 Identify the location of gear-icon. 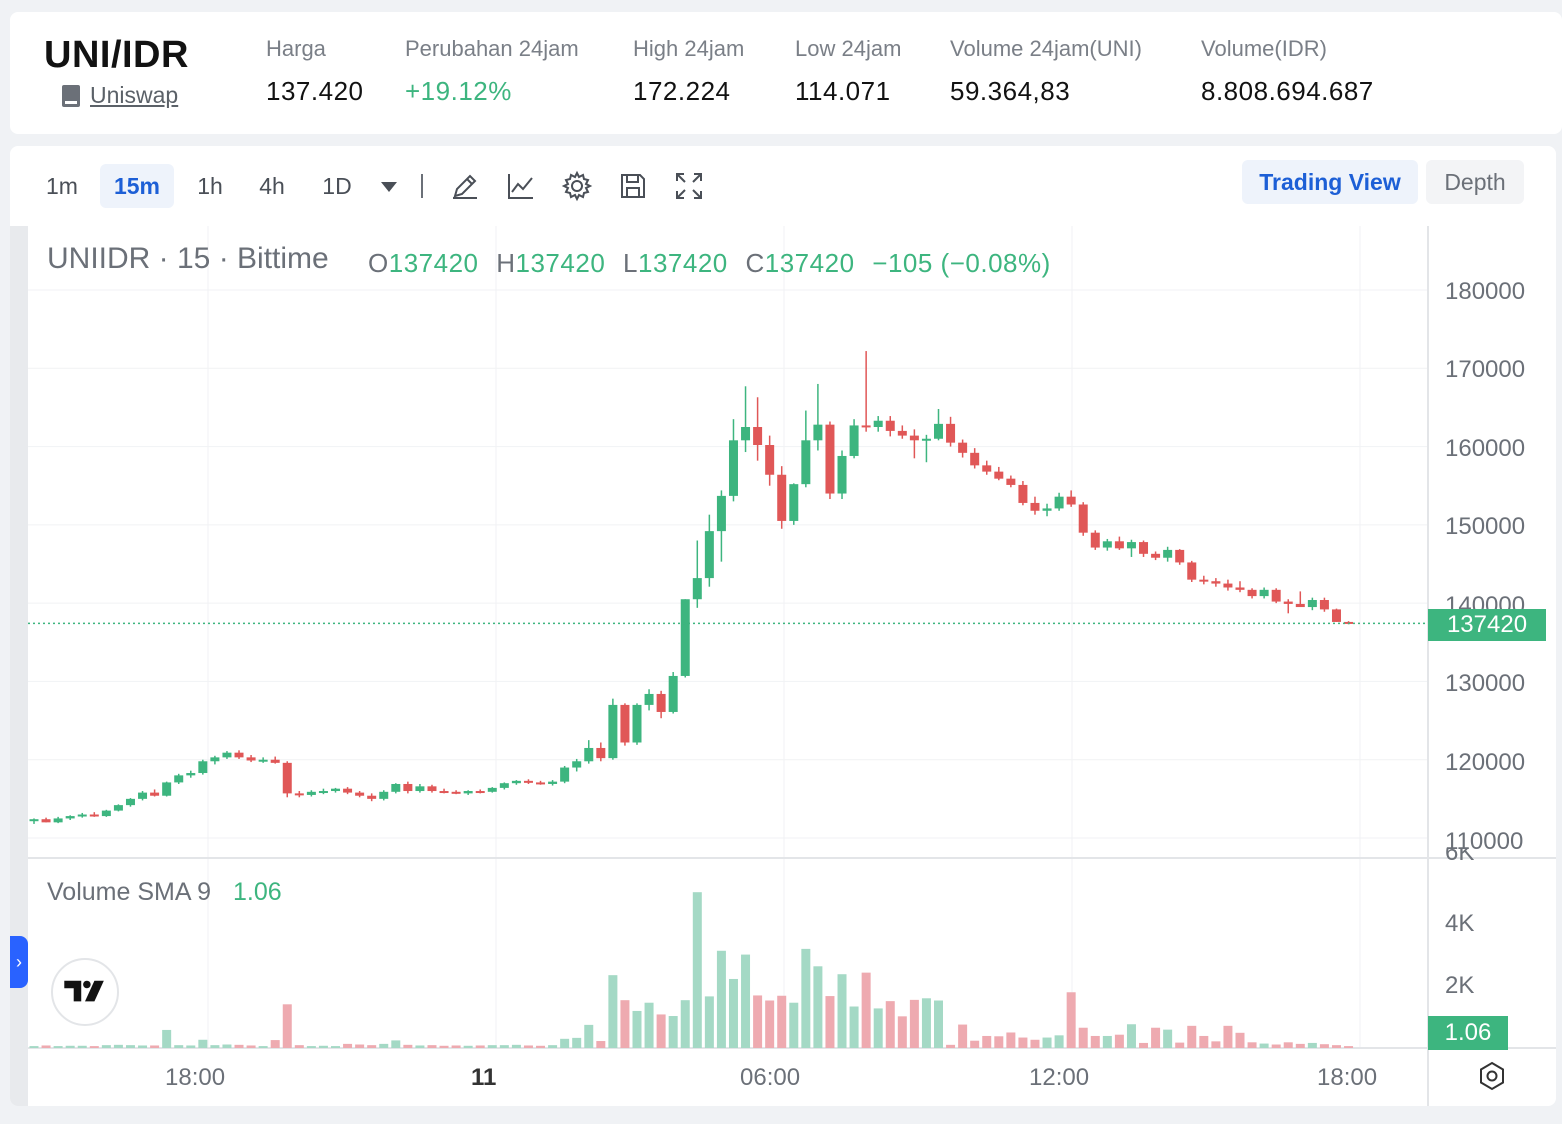
(577, 186).